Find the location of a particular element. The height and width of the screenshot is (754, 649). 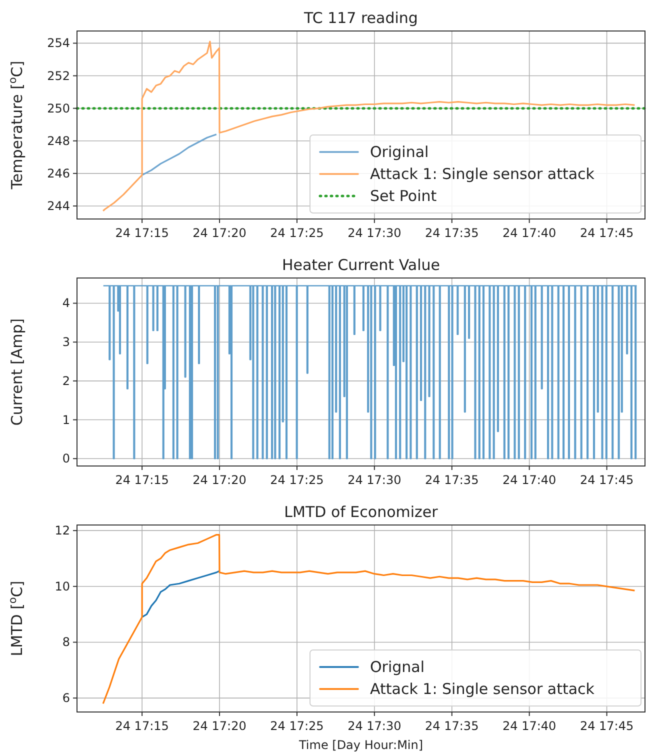

y-tick-label: 252 is located at coordinates (58, 75).